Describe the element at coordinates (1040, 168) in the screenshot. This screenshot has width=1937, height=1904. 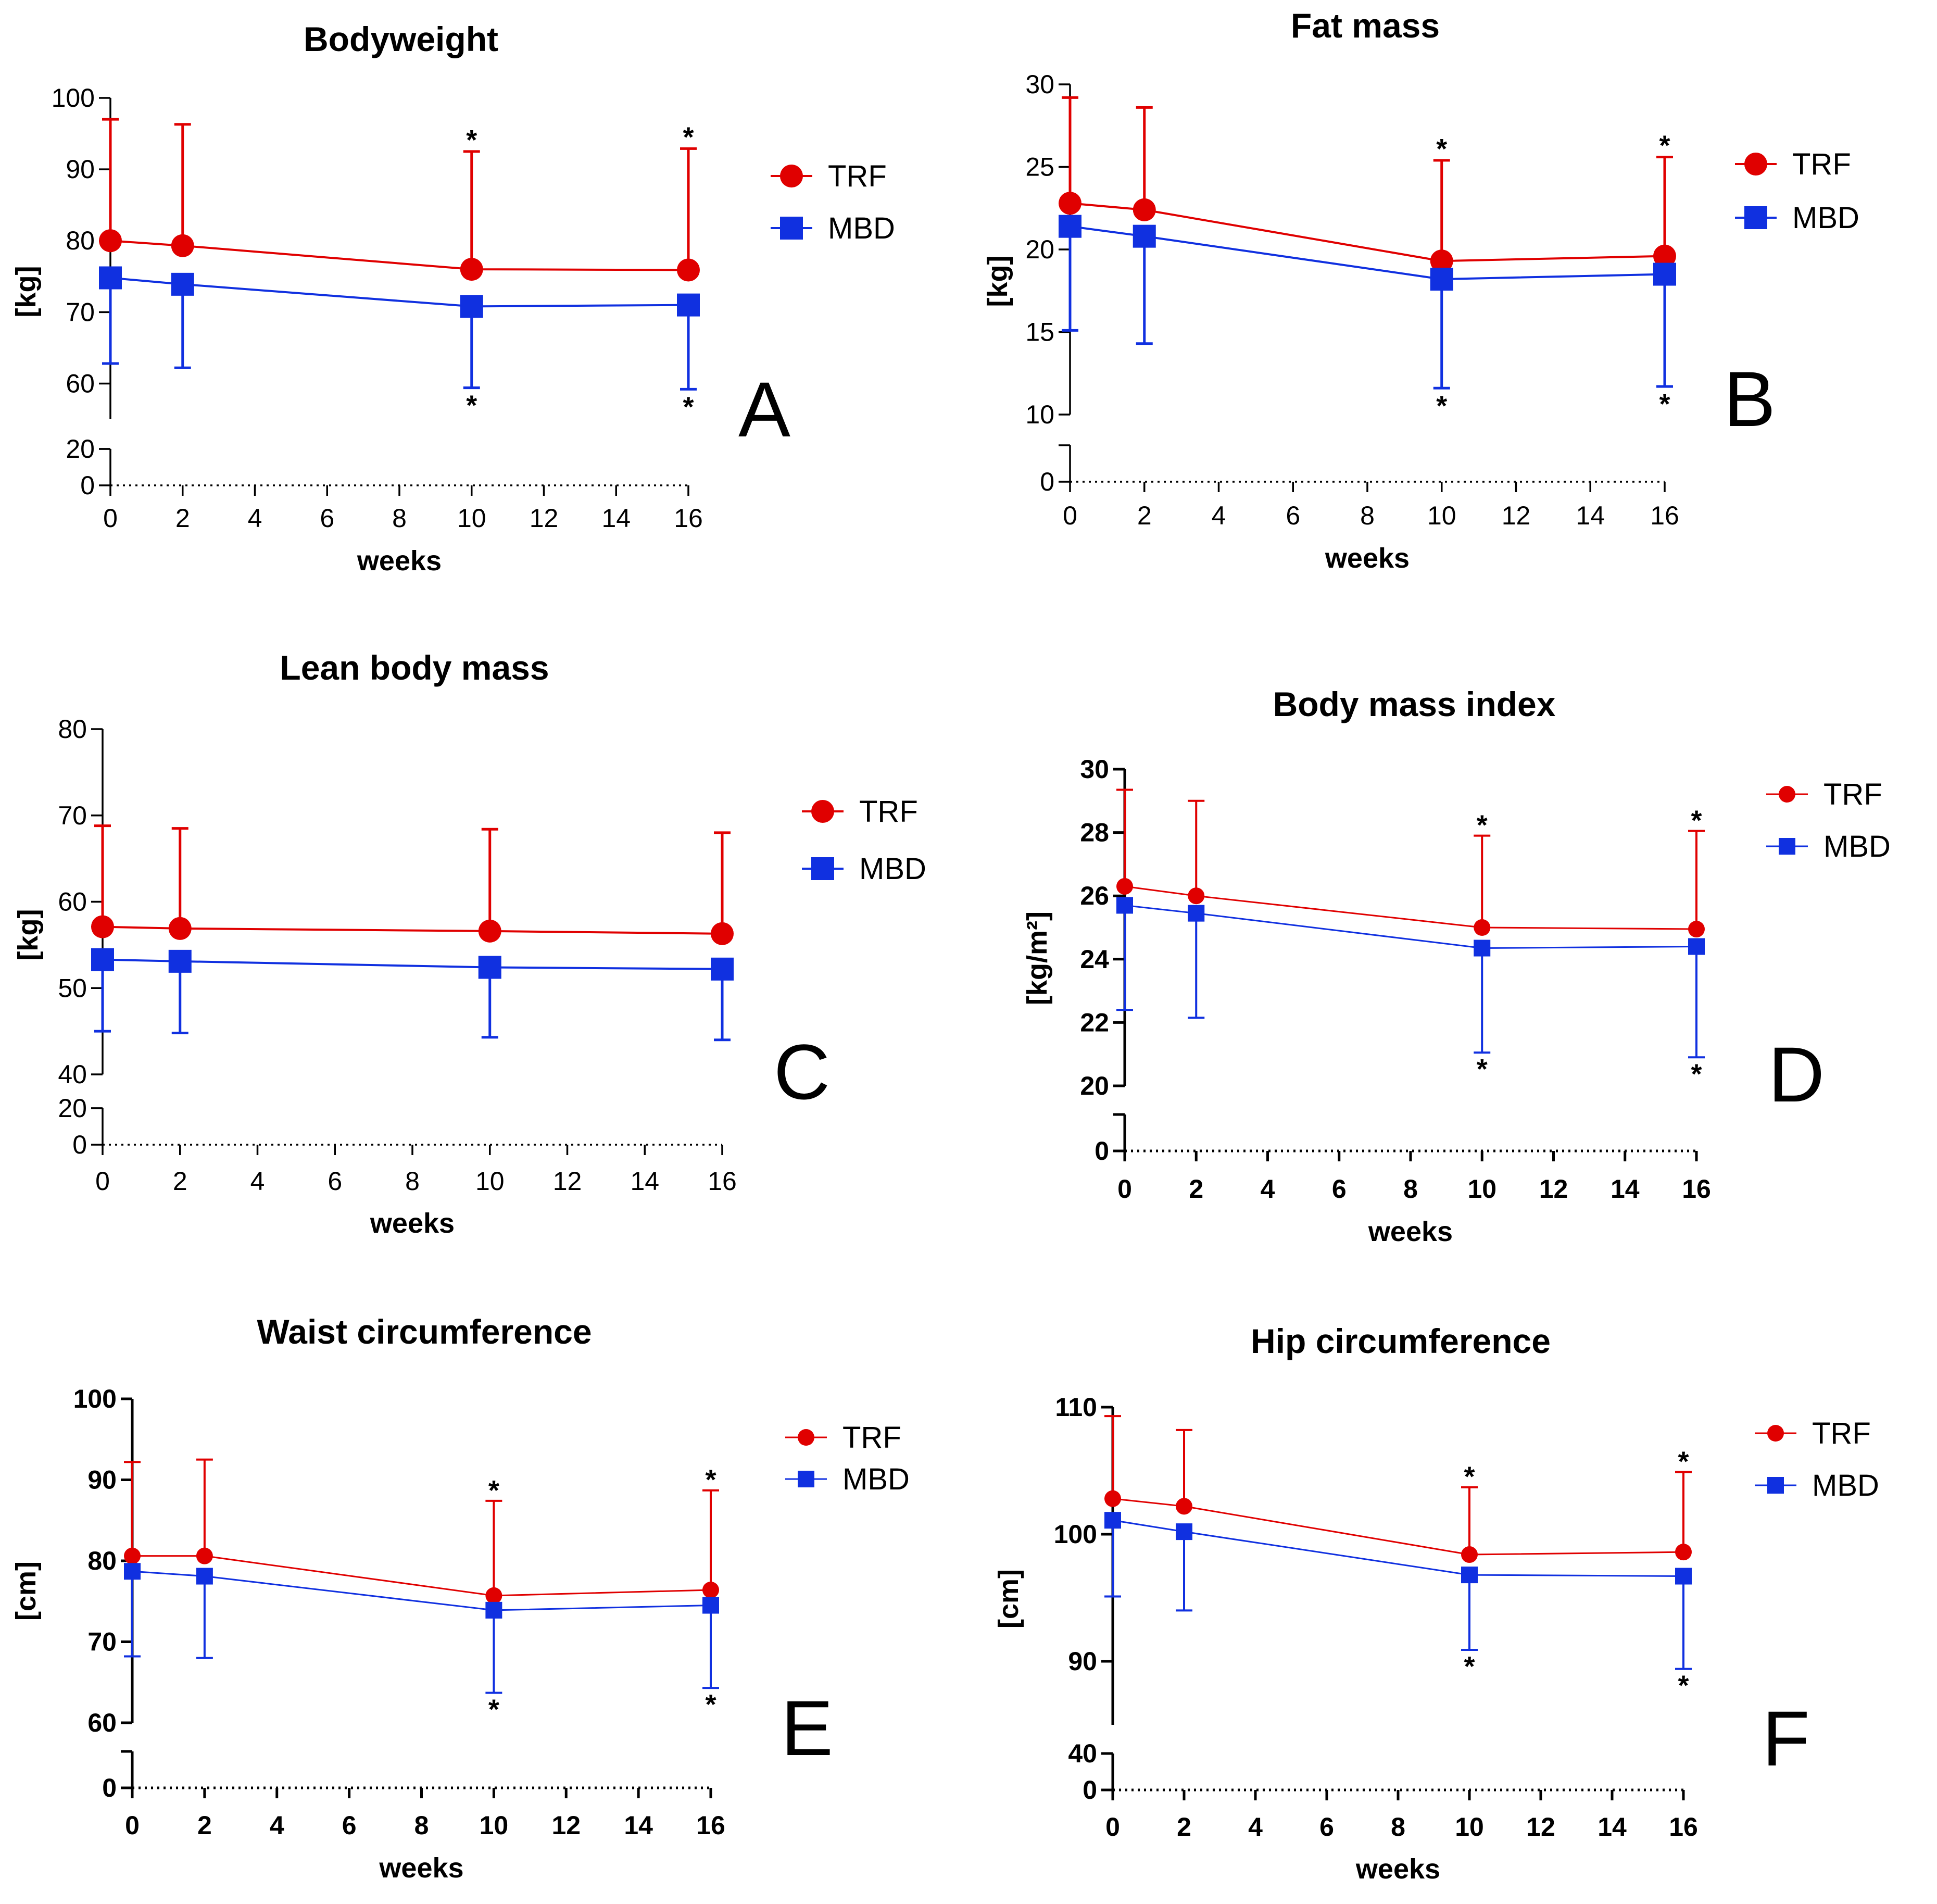
I see `y-tick-label: 25` at that location.